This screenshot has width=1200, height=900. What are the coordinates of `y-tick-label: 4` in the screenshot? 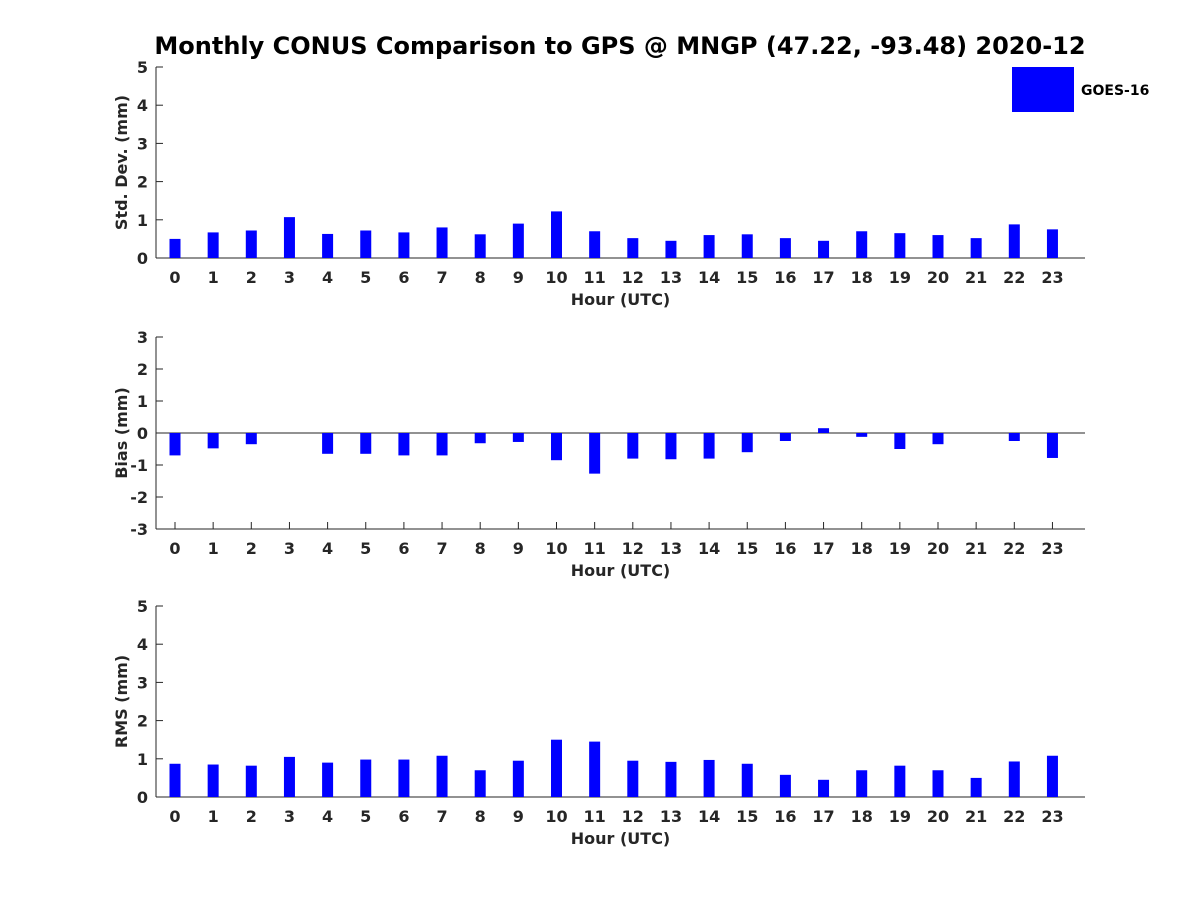 It's located at (142, 105).